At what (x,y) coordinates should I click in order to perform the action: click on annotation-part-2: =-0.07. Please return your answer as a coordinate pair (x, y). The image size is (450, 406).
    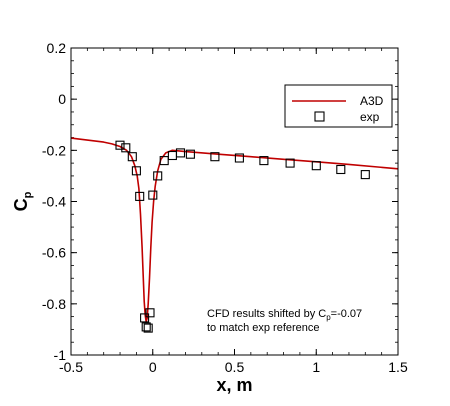
    Looking at the image, I should click on (347, 314).